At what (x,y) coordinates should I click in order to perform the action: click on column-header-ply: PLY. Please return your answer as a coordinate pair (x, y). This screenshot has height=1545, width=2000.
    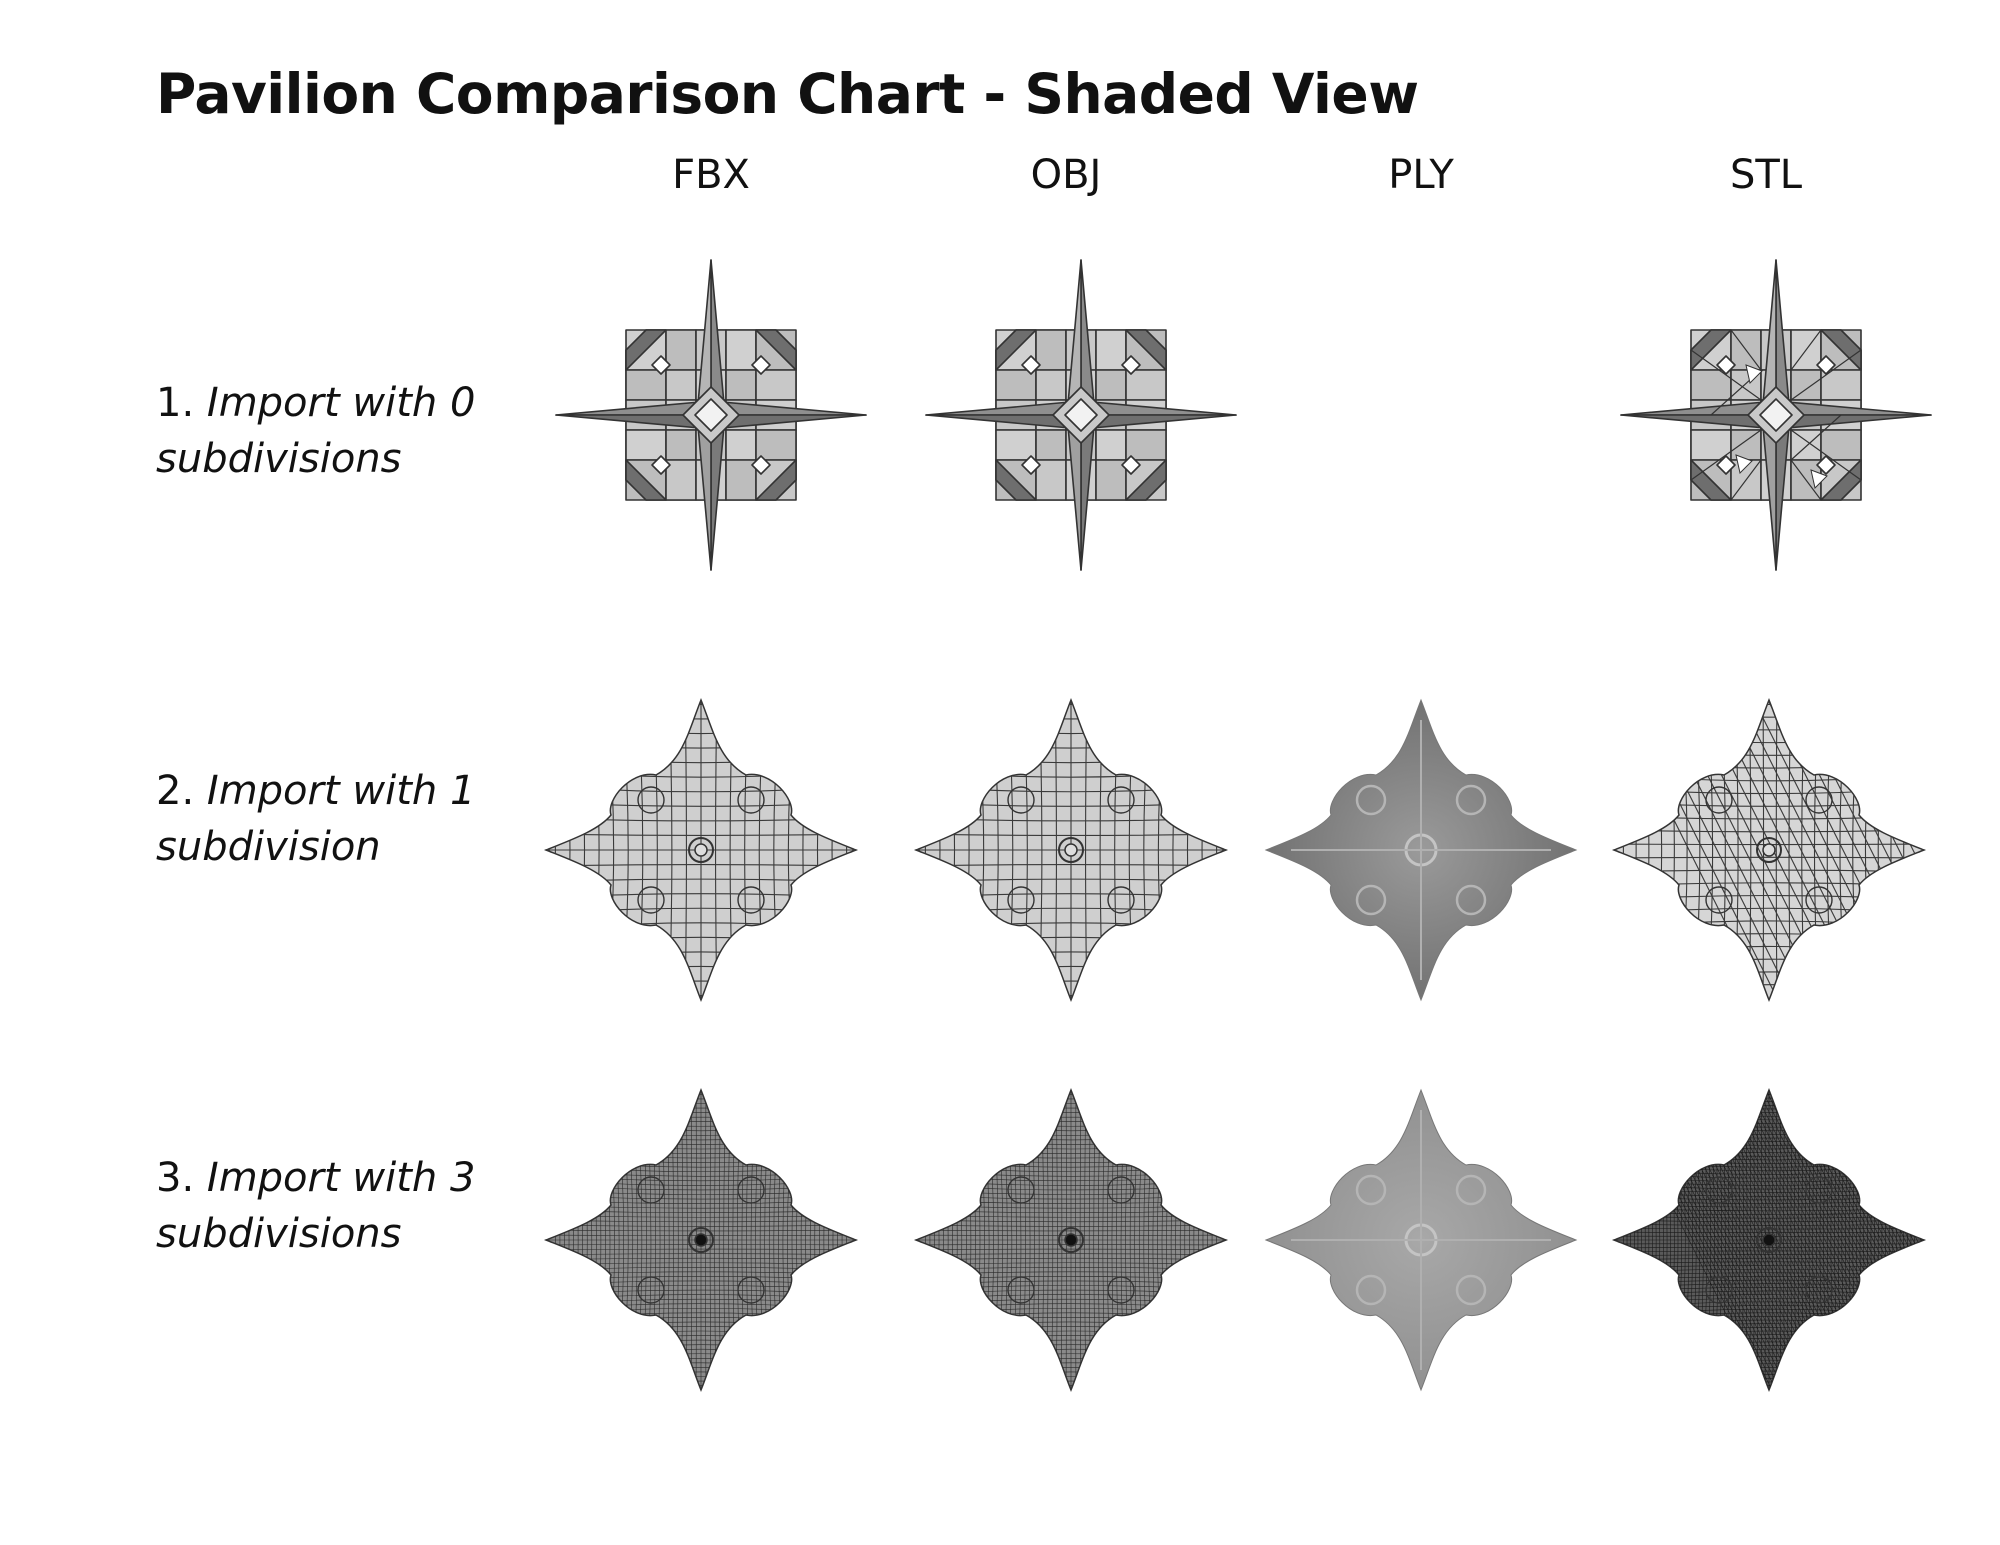
    Looking at the image, I should click on (1421, 175).